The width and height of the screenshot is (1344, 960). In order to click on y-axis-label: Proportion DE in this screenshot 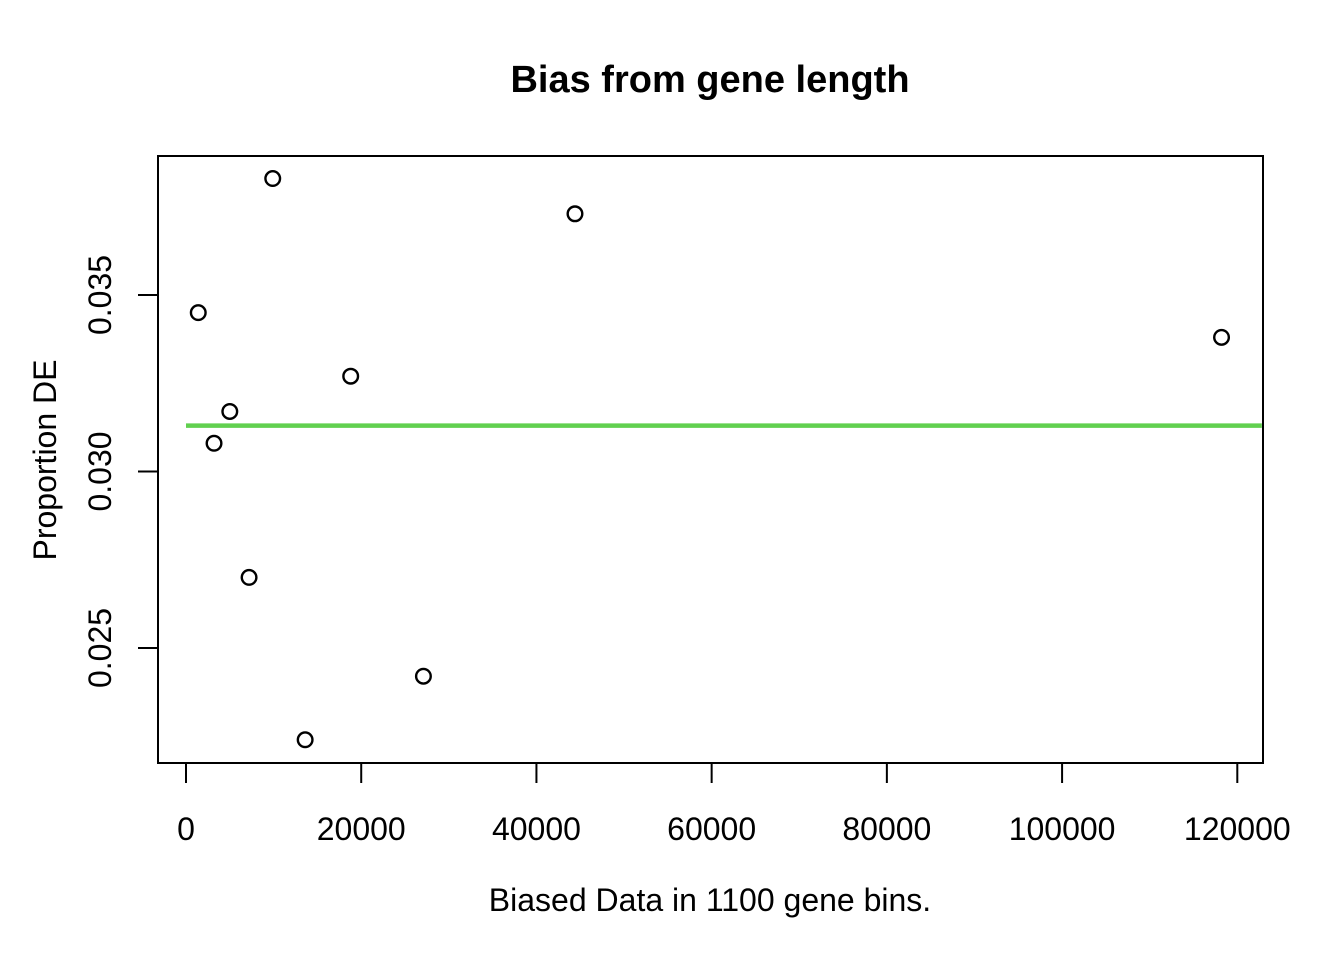, I will do `click(45, 460)`.